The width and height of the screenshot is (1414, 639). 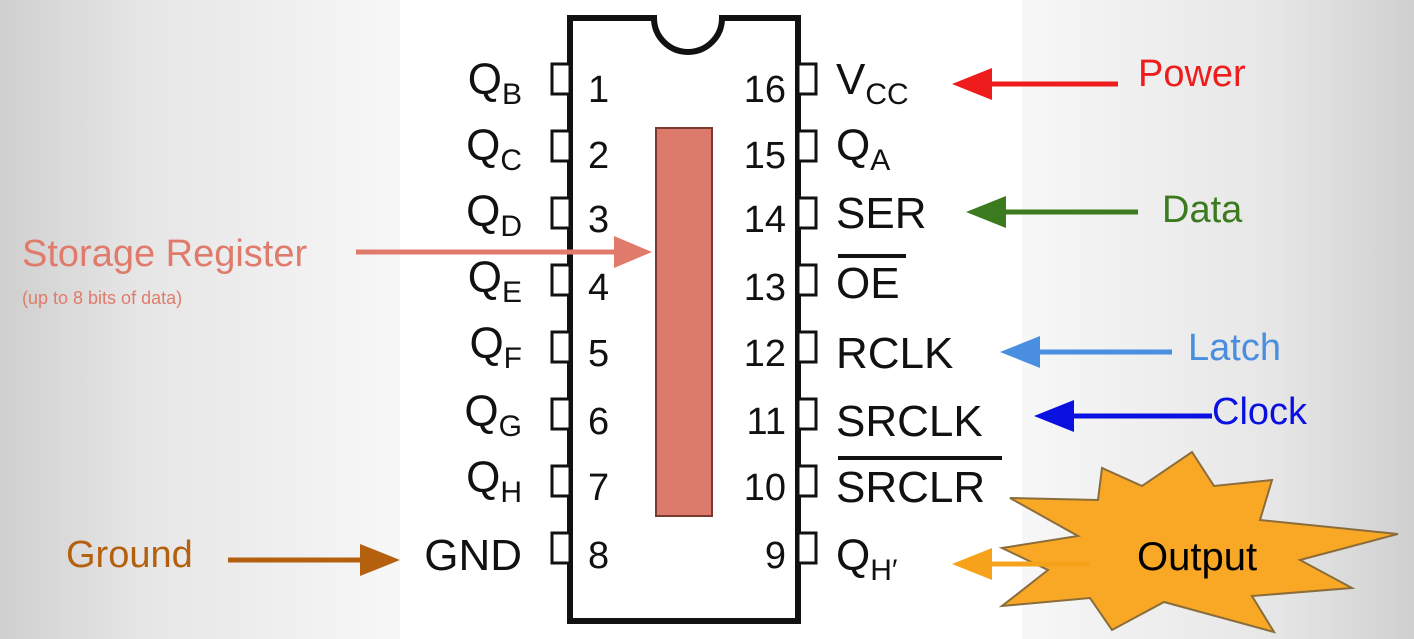 I want to click on pin-name-15: QA, so click(x=863, y=149).